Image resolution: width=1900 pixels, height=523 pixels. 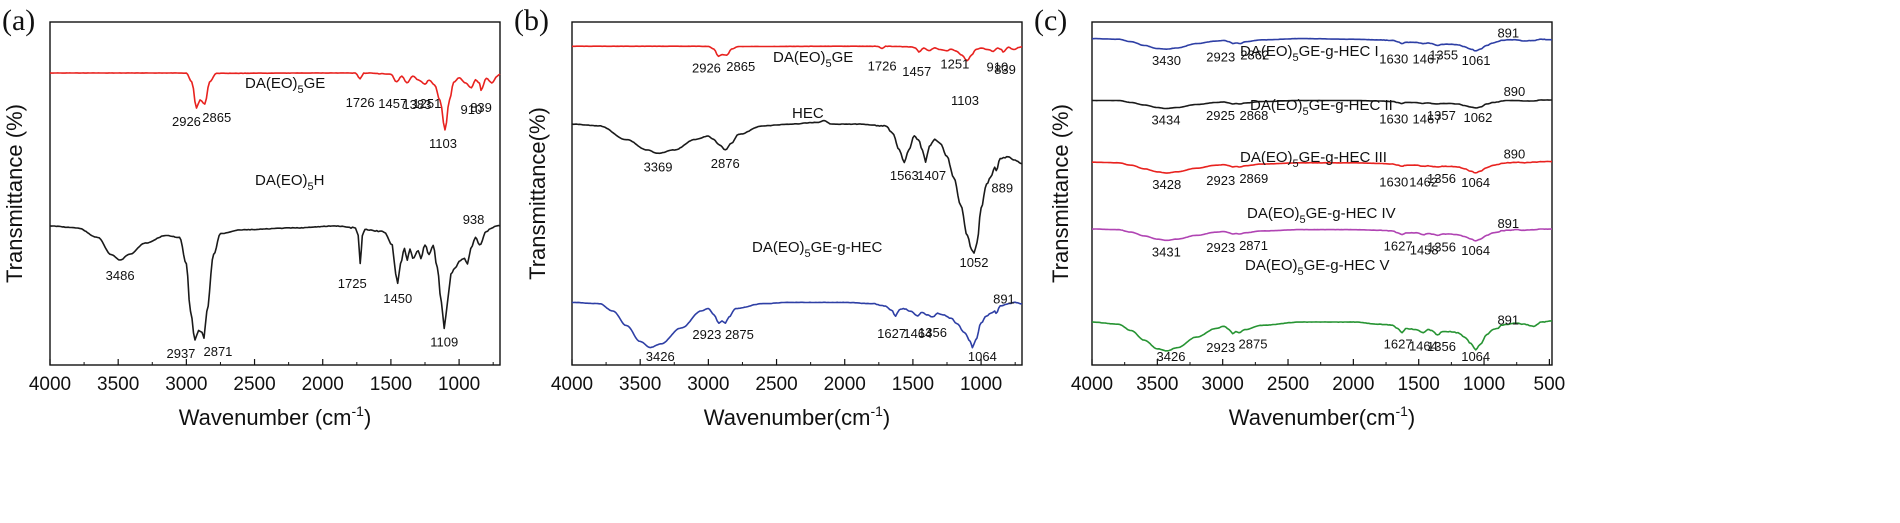 I want to click on panel-label: (a), so click(x=18, y=20).